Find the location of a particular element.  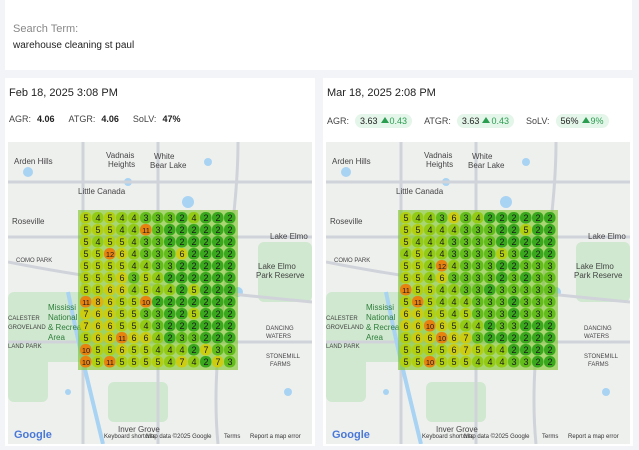

metric-label: AGR: is located at coordinates (20, 119).